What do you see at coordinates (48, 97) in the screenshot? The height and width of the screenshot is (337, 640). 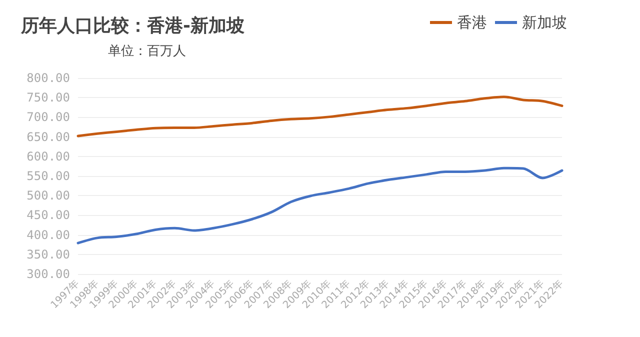 I see `y-tick-label: 750.00` at bounding box center [48, 97].